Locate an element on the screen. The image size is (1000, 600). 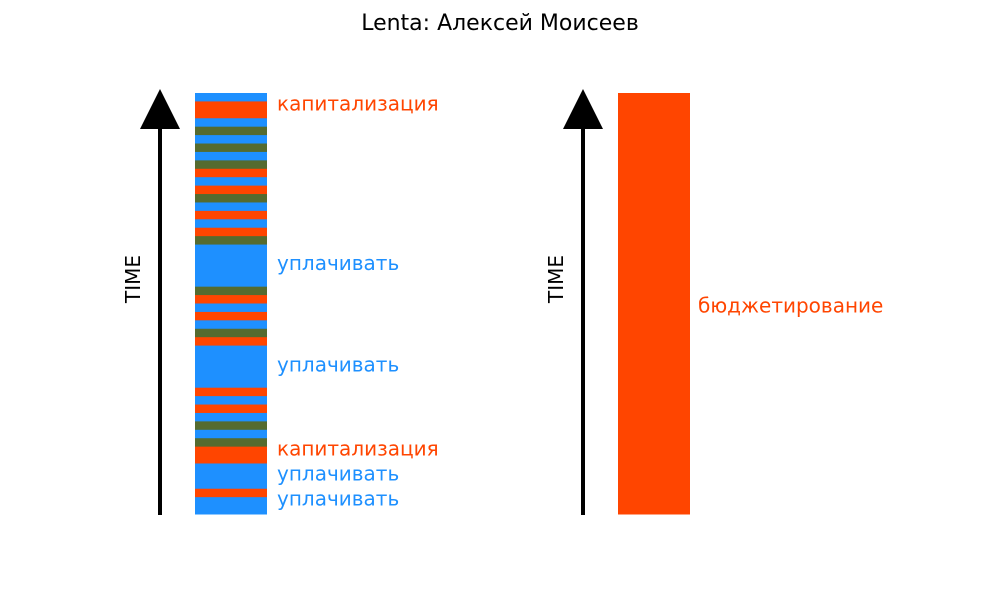
strip-labels: бюджетирование is located at coordinates (790, 305).